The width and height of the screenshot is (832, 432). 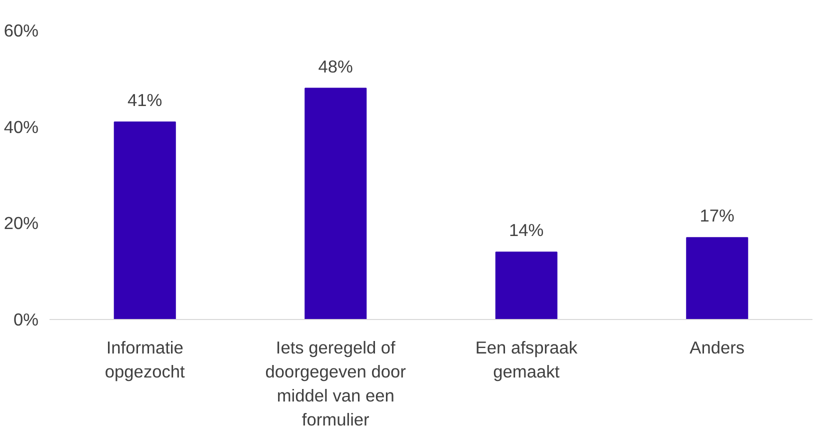 I want to click on y-tick-label: 20%, so click(x=21, y=223).